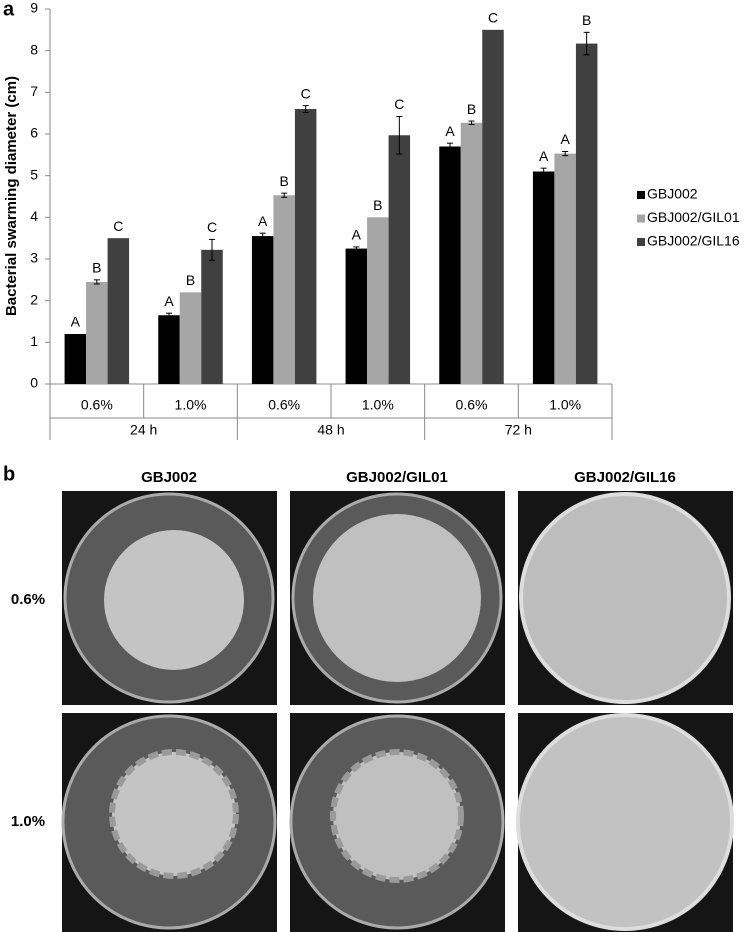  I want to click on y-tick-label: 2, so click(34, 299).